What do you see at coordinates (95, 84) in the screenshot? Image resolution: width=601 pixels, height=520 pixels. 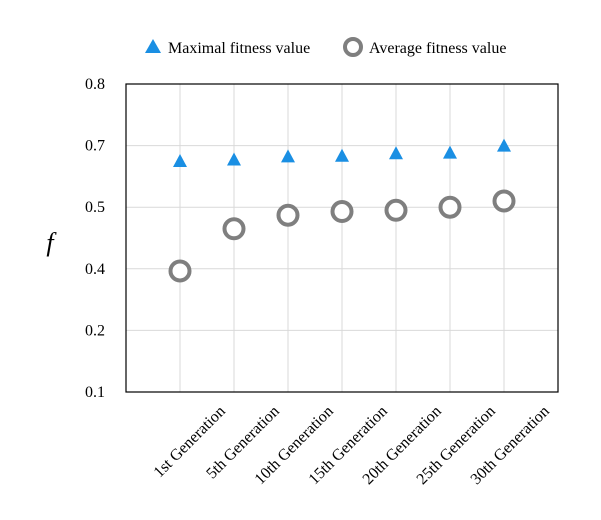 I see `y-tick-label: 0.8` at bounding box center [95, 84].